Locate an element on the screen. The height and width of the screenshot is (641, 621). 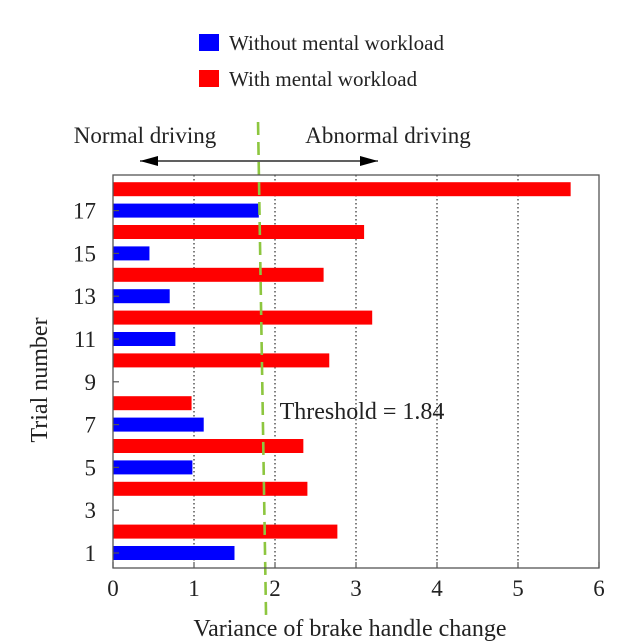
x-axis-label: Variance of brake handle change is located at coordinates (349, 628).